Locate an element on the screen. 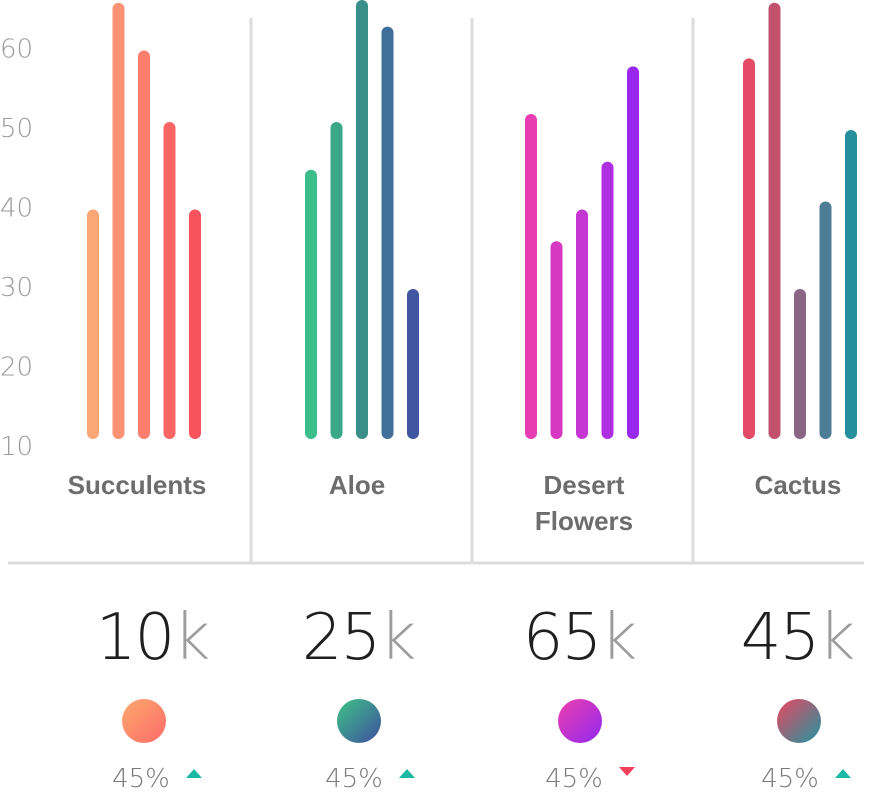 This screenshot has width=870, height=798. stat-number: 65 is located at coordinates (562, 638).